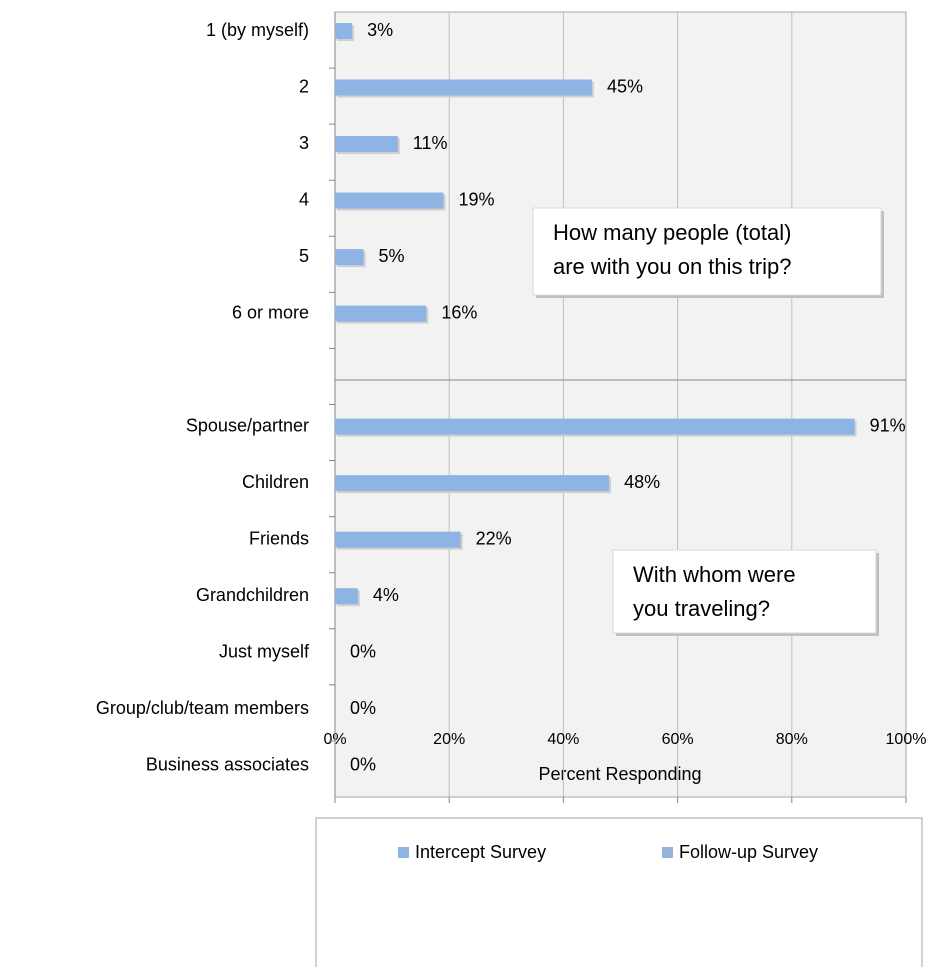 The image size is (935, 967). I want to click on legend-box, so click(619, 892).